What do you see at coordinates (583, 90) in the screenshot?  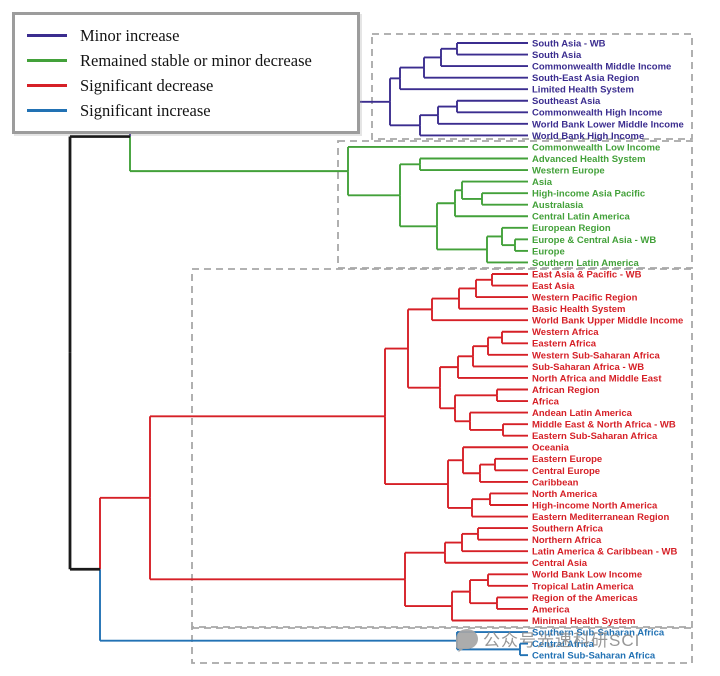 I see `leaf-label: Limited Health System` at bounding box center [583, 90].